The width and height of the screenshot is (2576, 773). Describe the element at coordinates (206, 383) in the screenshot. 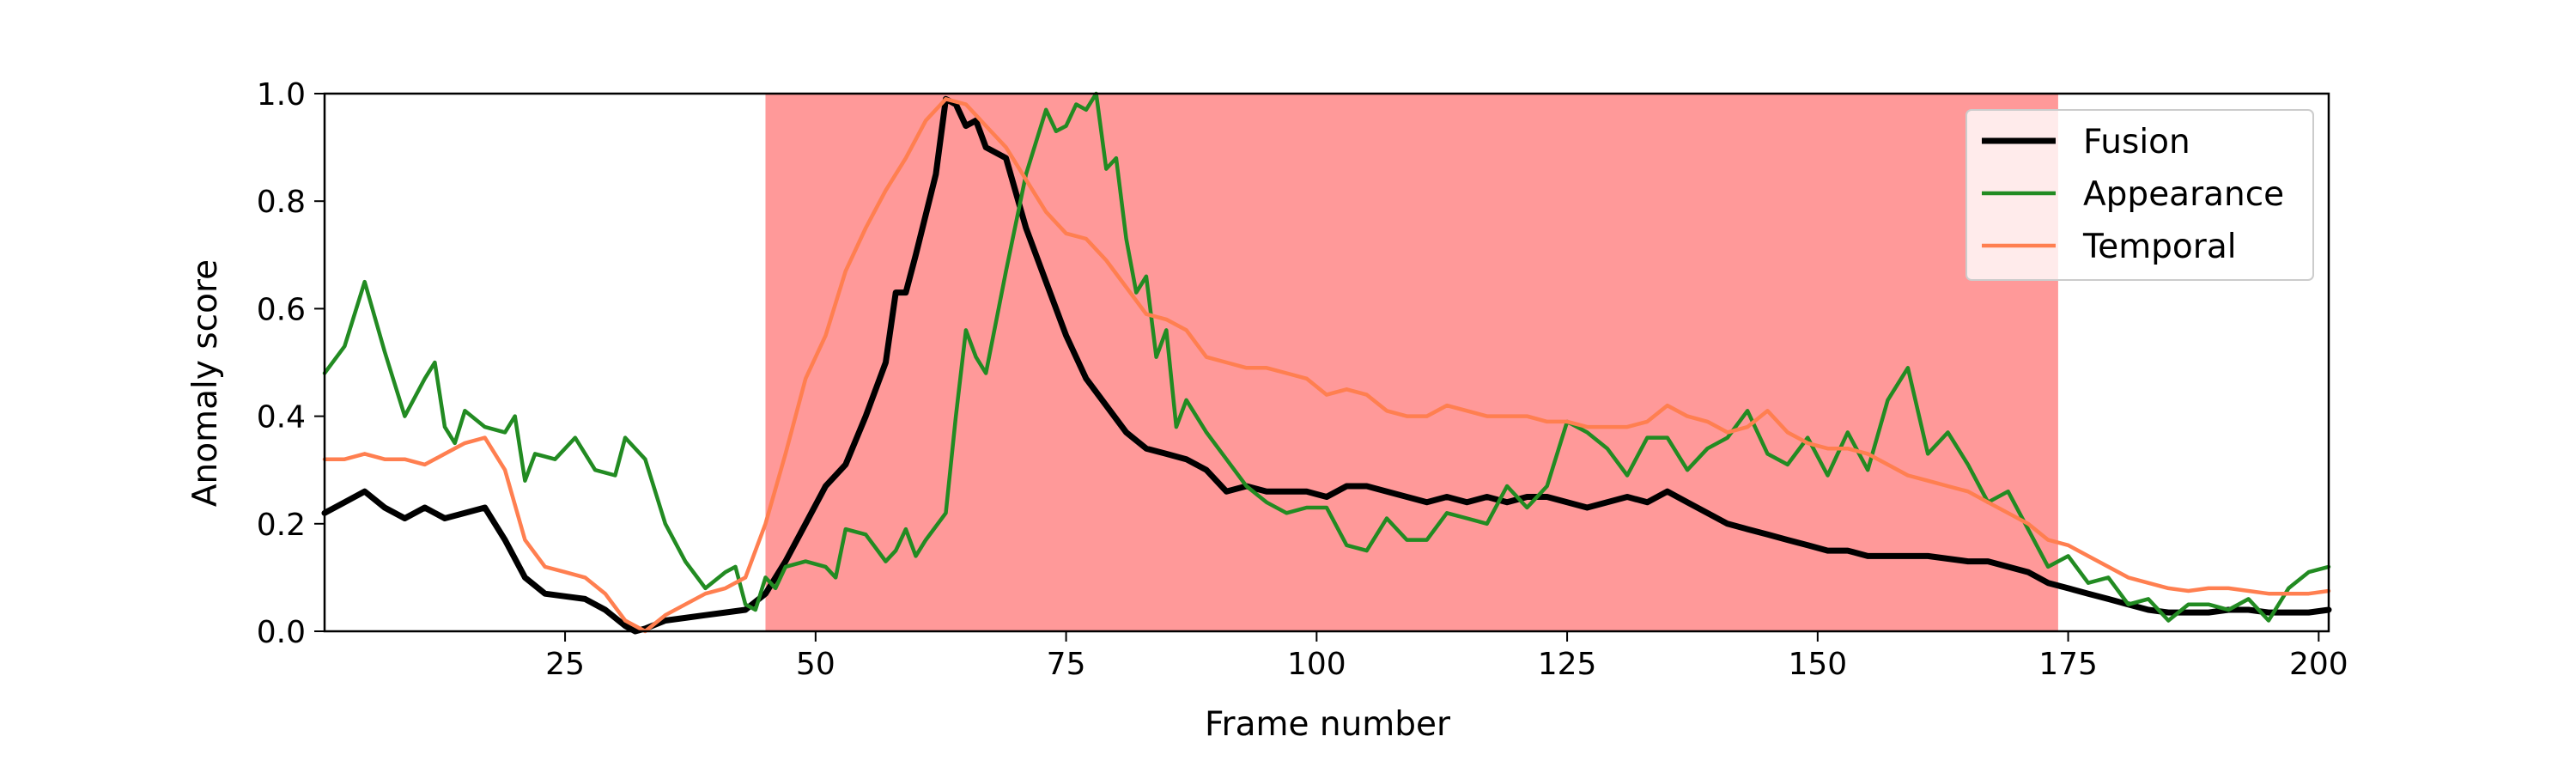

I see `y-axis-title: Anomaly score` at that location.